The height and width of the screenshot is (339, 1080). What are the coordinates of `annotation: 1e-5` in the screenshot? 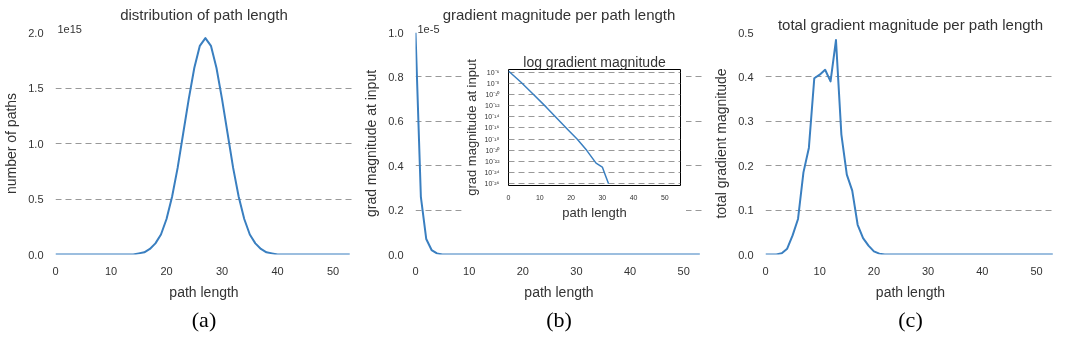 It's located at (428, 28).